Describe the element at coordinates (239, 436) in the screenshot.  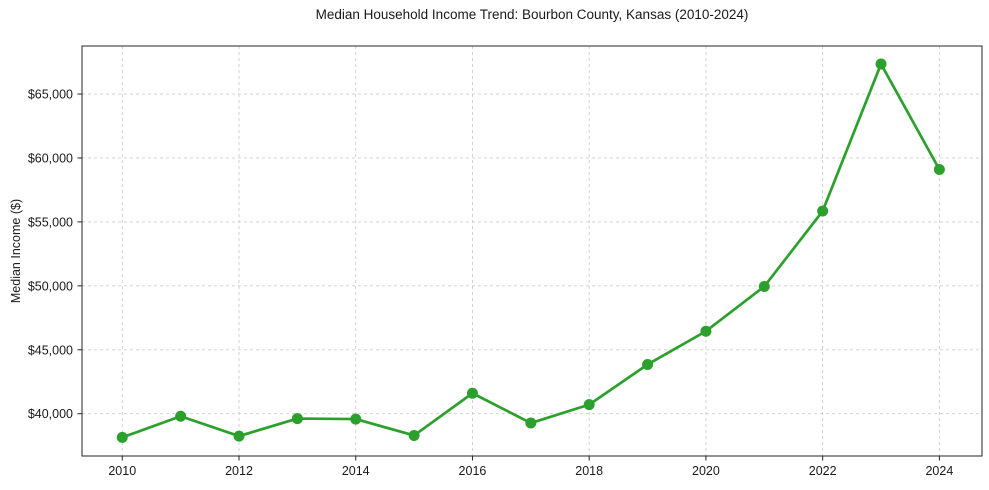
I see `data-point-2012` at that location.